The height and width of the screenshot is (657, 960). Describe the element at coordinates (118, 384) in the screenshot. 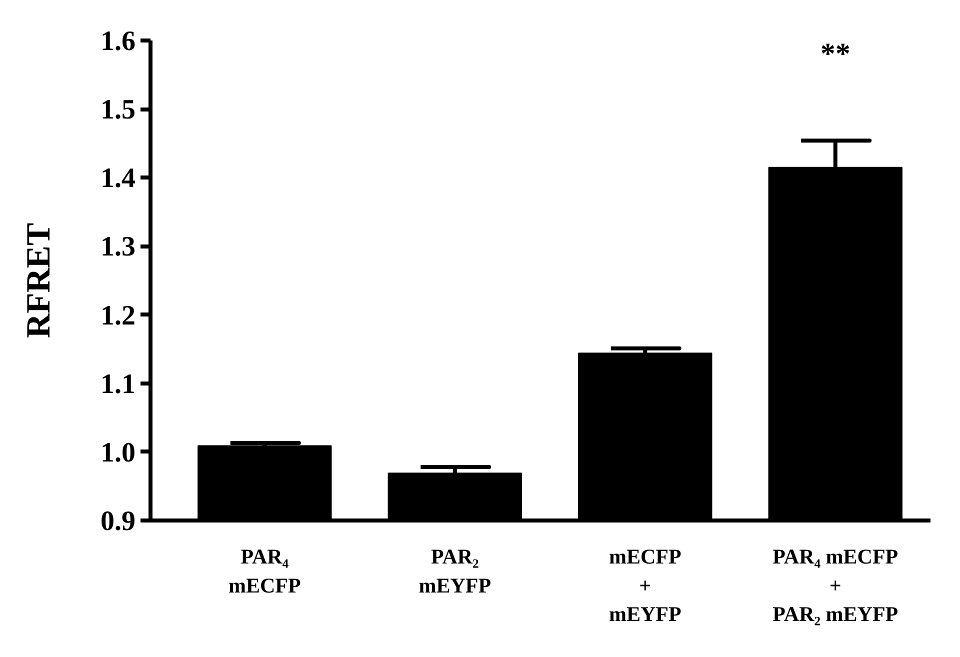

I see `y-tick-label: 1.1` at that location.